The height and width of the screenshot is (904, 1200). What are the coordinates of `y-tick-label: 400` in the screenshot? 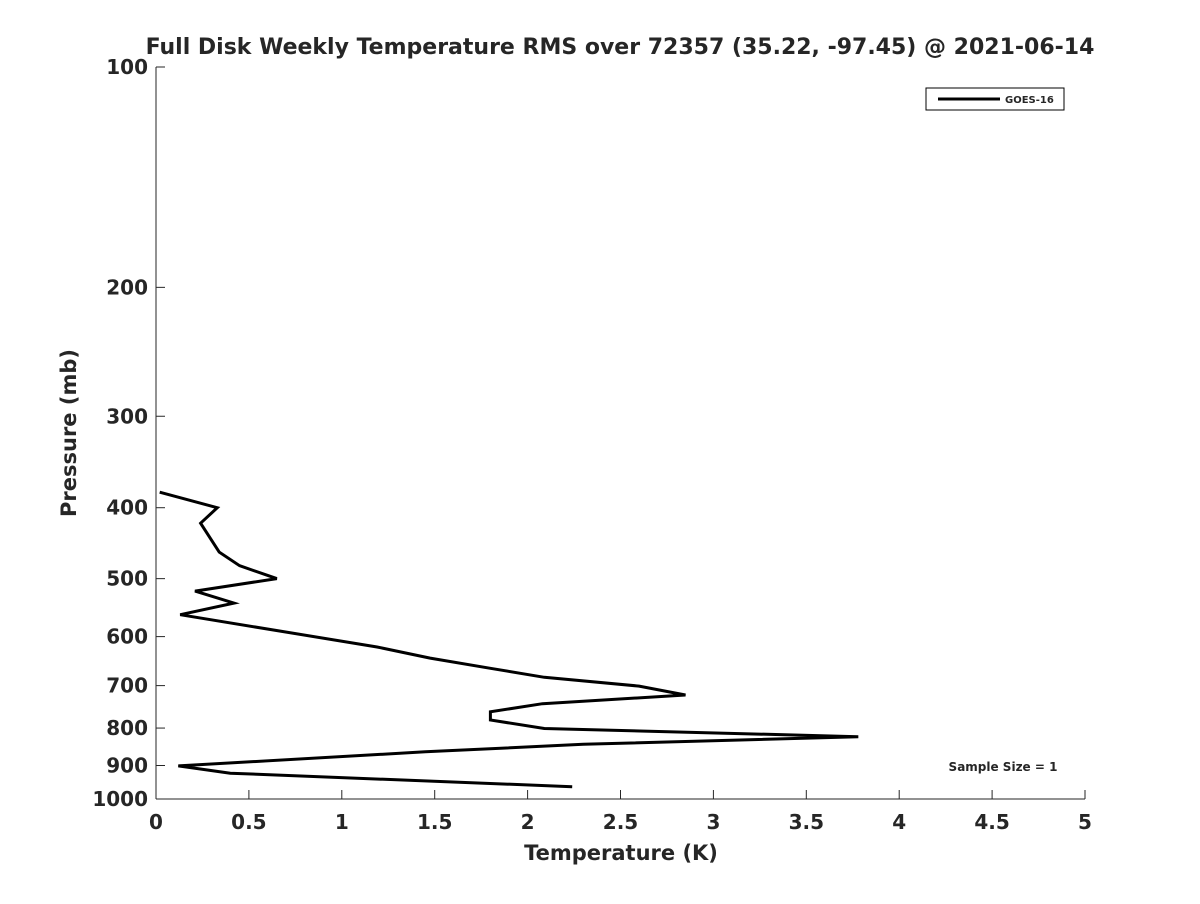 It's located at (127, 508).